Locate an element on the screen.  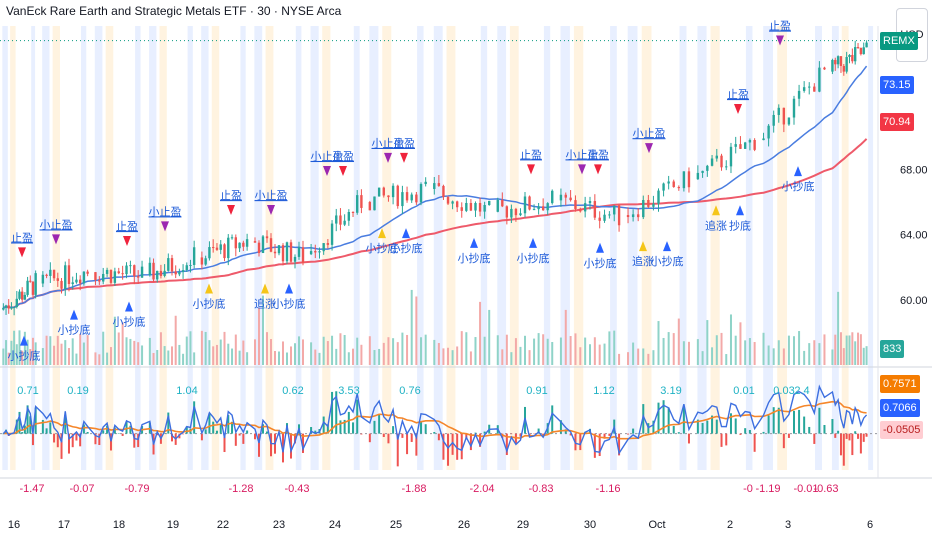
macd-peak-label: 2.4 is located at coordinates (801, 391).